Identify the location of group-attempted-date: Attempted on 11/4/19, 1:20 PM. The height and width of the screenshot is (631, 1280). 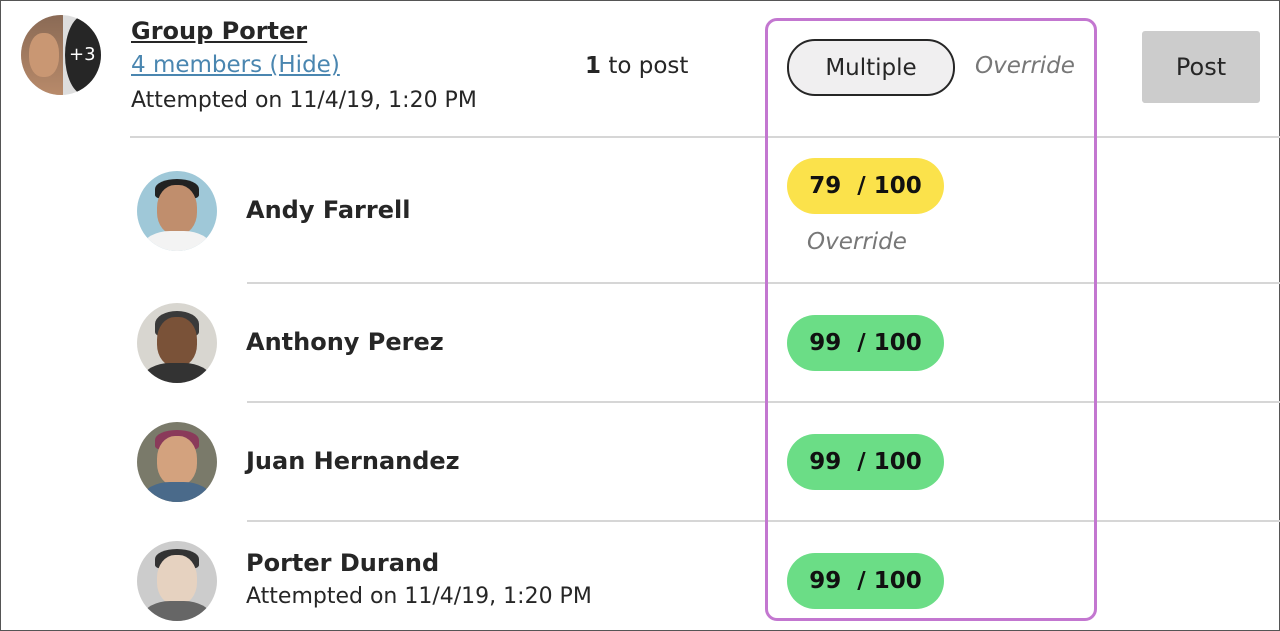
(304, 100).